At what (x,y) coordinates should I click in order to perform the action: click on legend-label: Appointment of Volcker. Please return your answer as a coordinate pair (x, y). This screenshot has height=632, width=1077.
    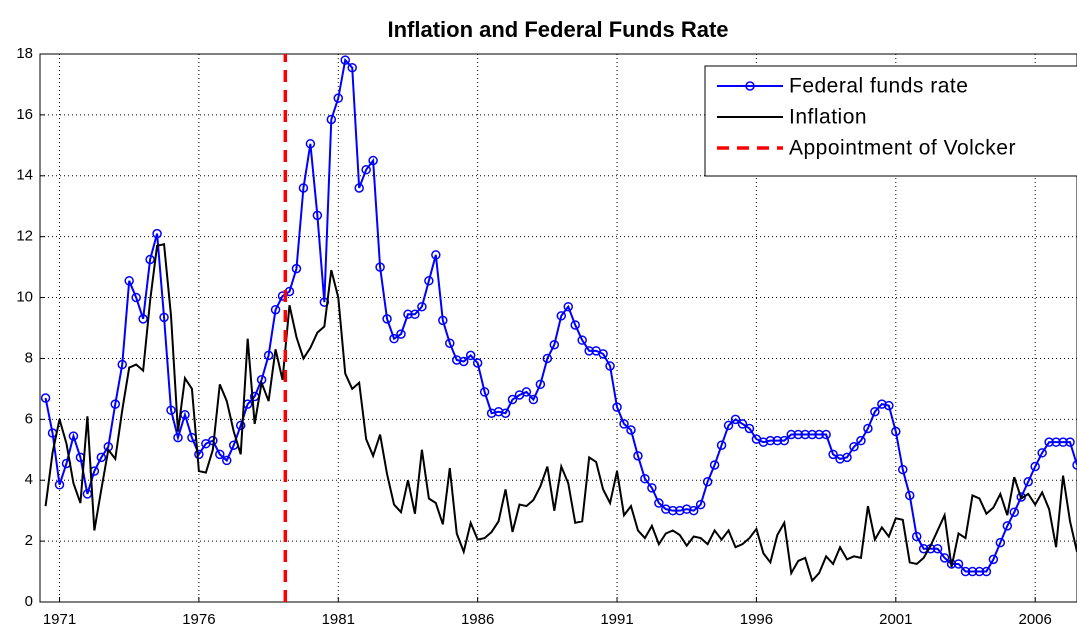
    Looking at the image, I should click on (902, 148).